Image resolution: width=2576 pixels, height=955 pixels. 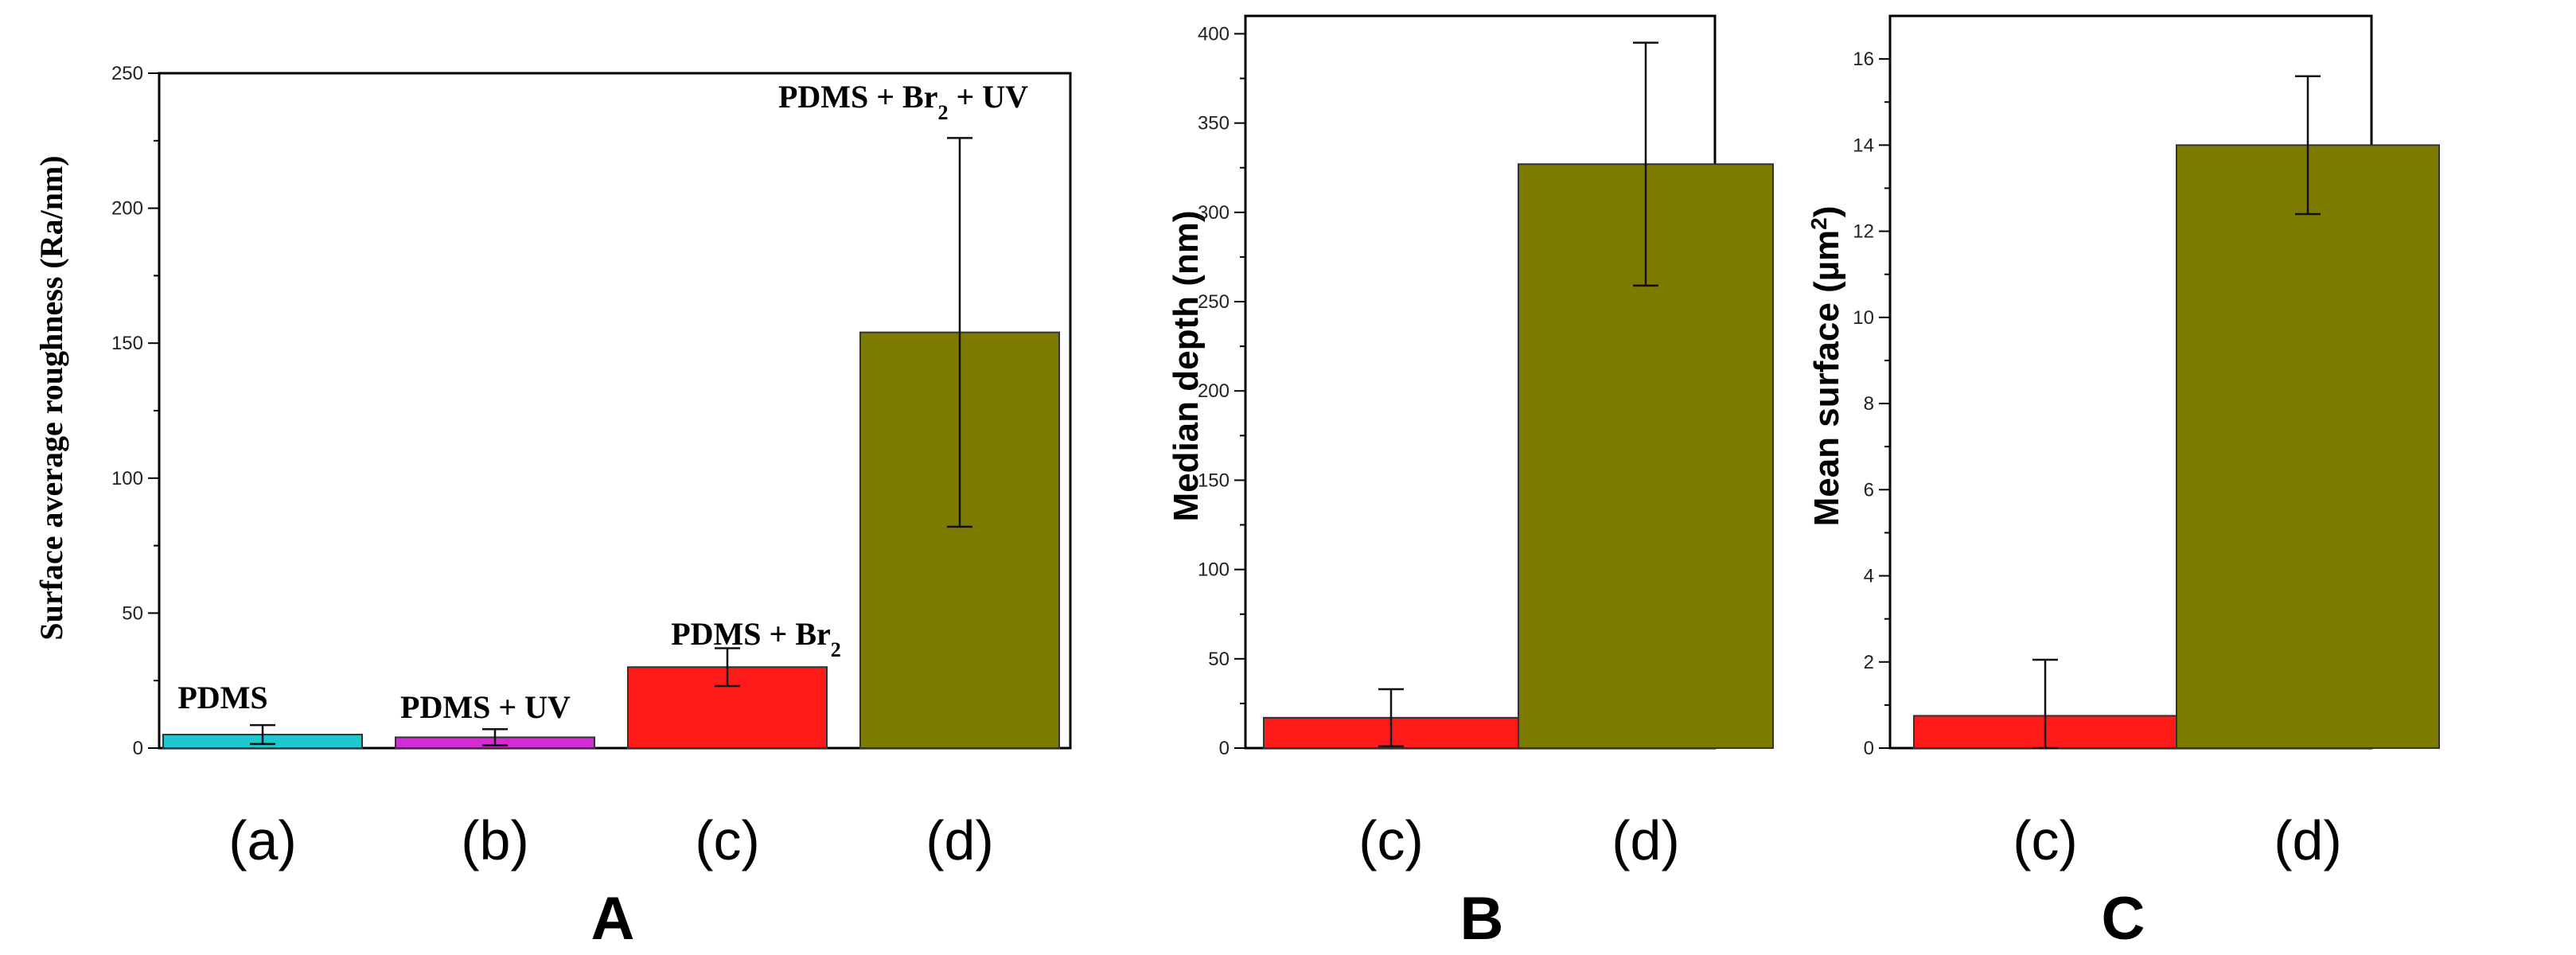 What do you see at coordinates (1863, 318) in the screenshot?
I see `y-tick-label: 10` at bounding box center [1863, 318].